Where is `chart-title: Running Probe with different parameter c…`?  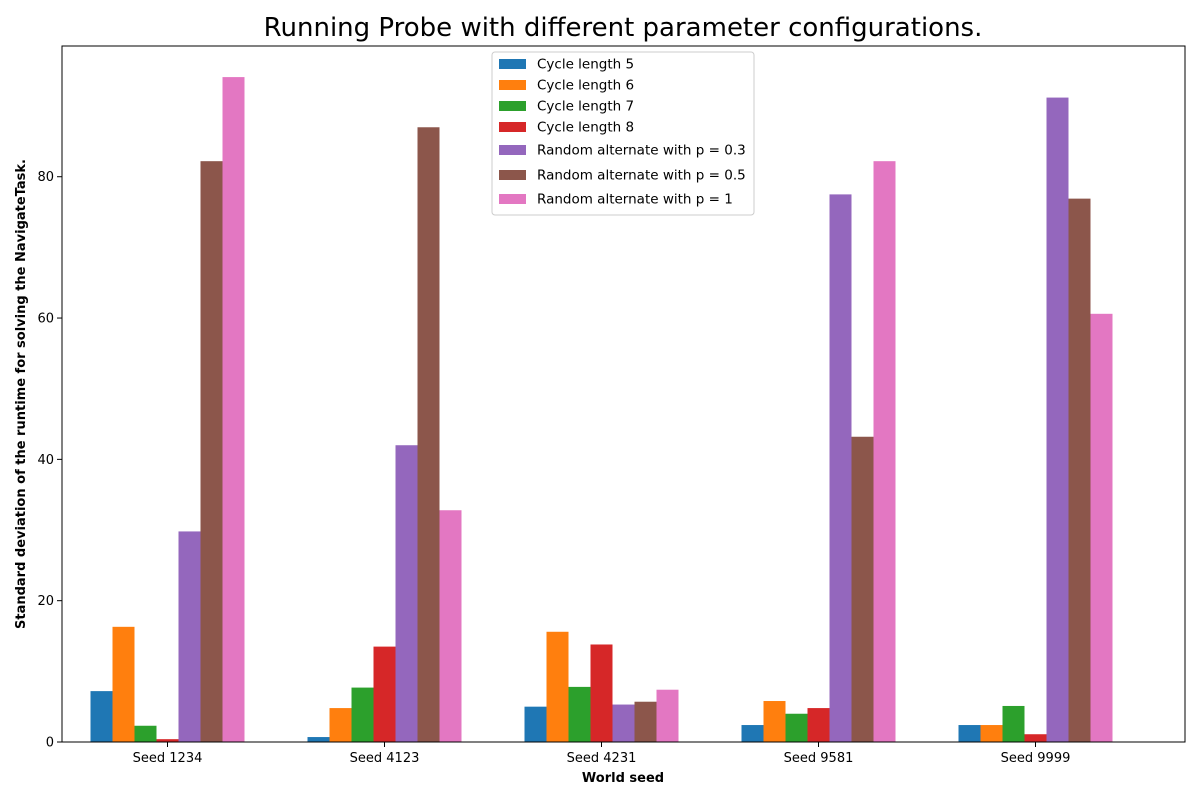 chart-title: Running Probe with different parameter c… is located at coordinates (623, 28).